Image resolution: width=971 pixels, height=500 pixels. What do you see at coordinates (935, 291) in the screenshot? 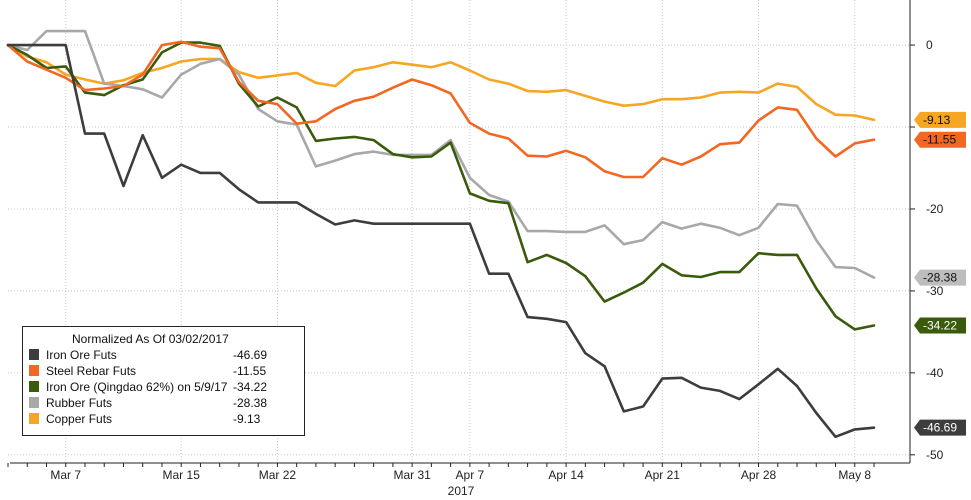
I see `y-tick-label: -30` at bounding box center [935, 291].